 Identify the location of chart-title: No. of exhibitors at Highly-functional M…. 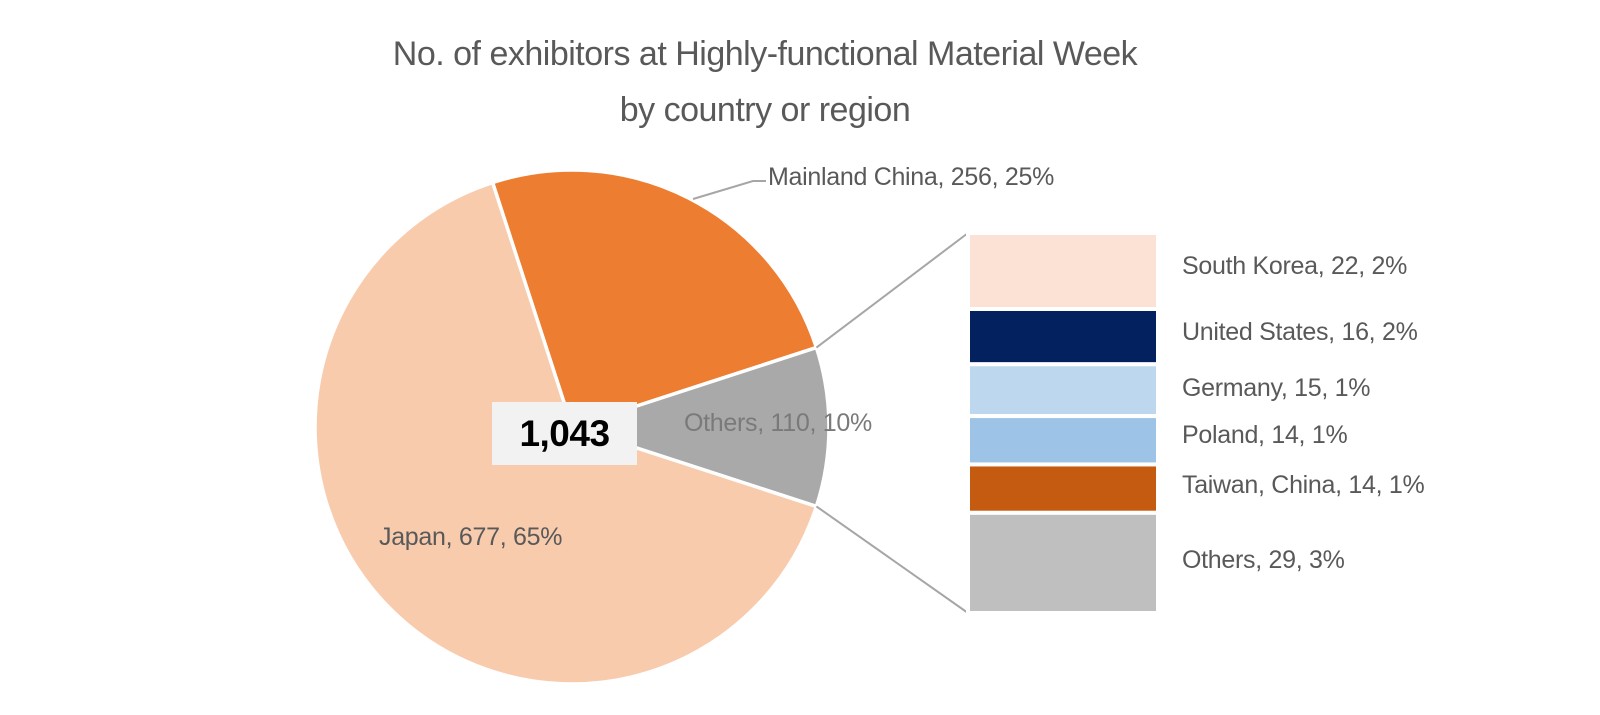
(765, 82).